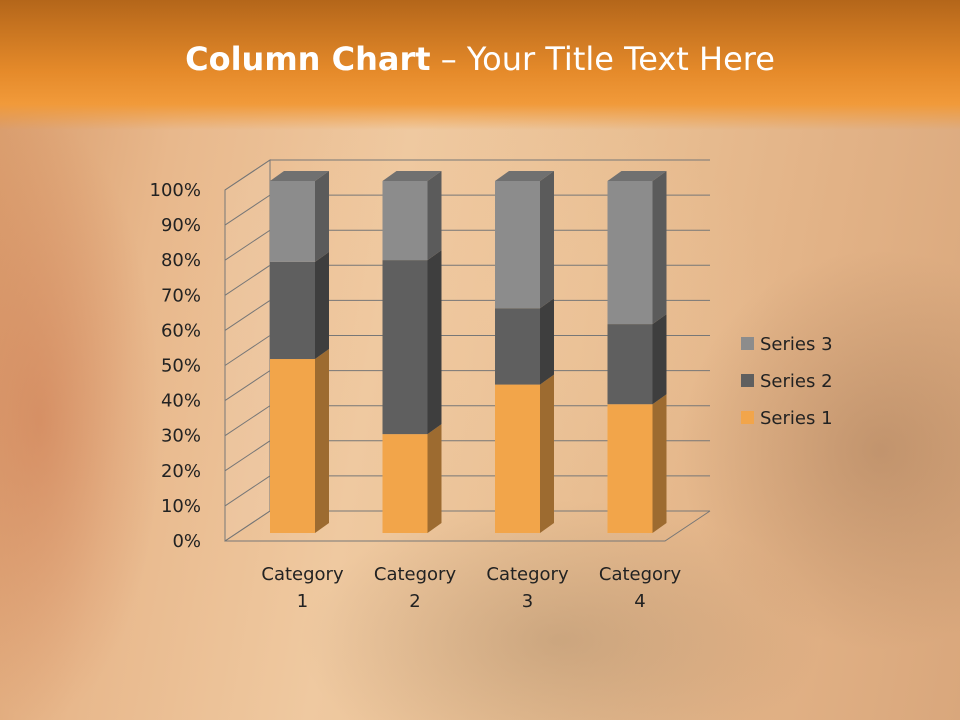 This screenshot has height=720, width=960. Describe the element at coordinates (640, 588) in the screenshot. I see `x-tick-label: Category 4` at that location.